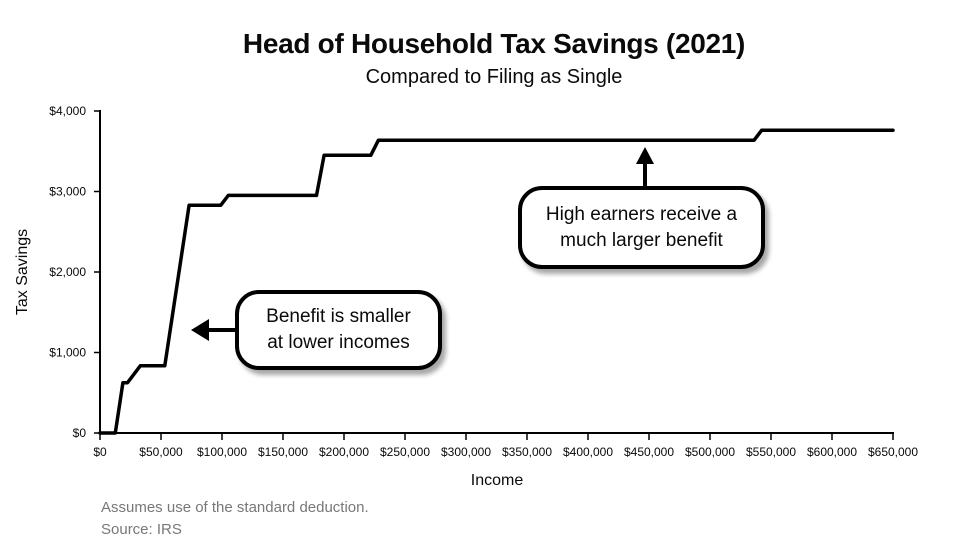 The height and width of the screenshot is (557, 960). What do you see at coordinates (141, 529) in the screenshot?
I see `footnote-source: Source: IRS` at bounding box center [141, 529].